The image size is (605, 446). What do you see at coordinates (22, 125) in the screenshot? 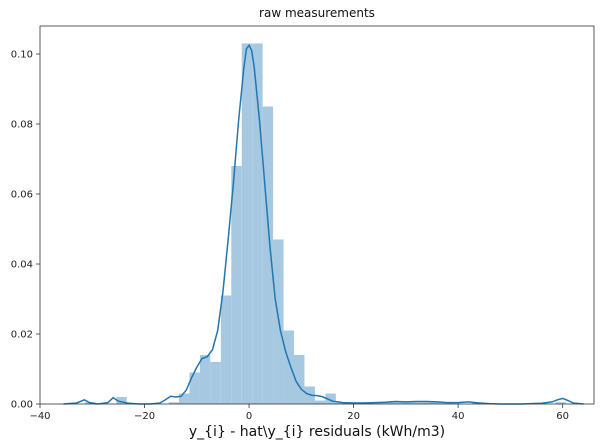
I see `y-tick-label: 0.08` at bounding box center [22, 125].